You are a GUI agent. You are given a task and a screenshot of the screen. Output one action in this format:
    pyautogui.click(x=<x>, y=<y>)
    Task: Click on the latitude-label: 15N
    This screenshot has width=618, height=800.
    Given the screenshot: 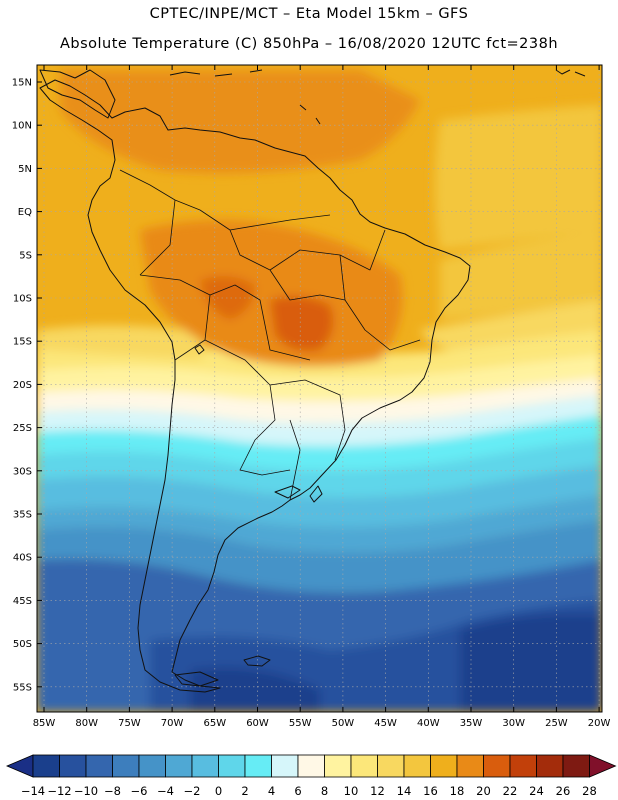 What is the action you would take?
    pyautogui.click(x=22, y=83)
    